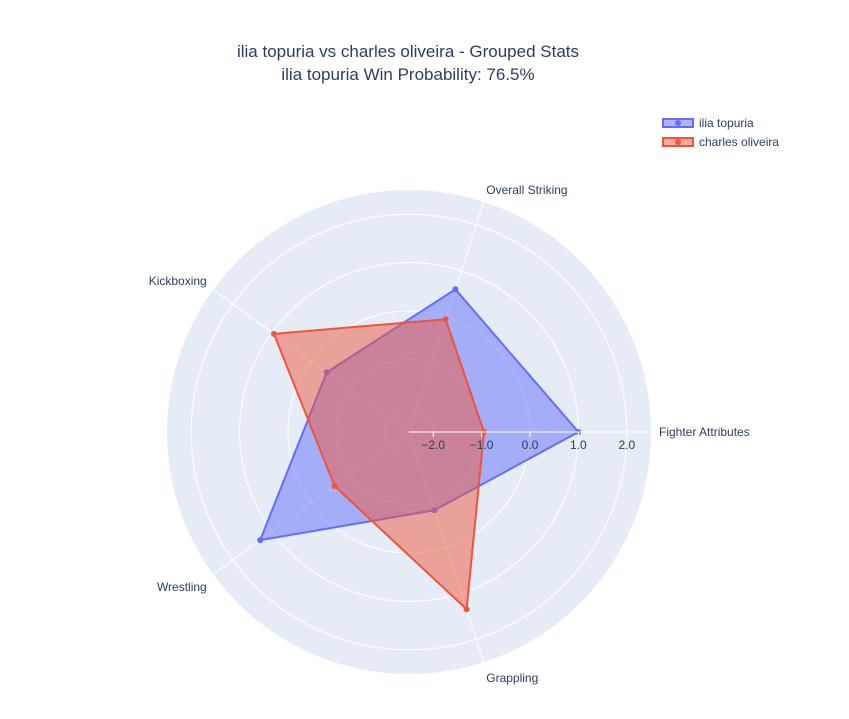  I want to click on radial-tick-label-1: −1.0, so click(482, 445).